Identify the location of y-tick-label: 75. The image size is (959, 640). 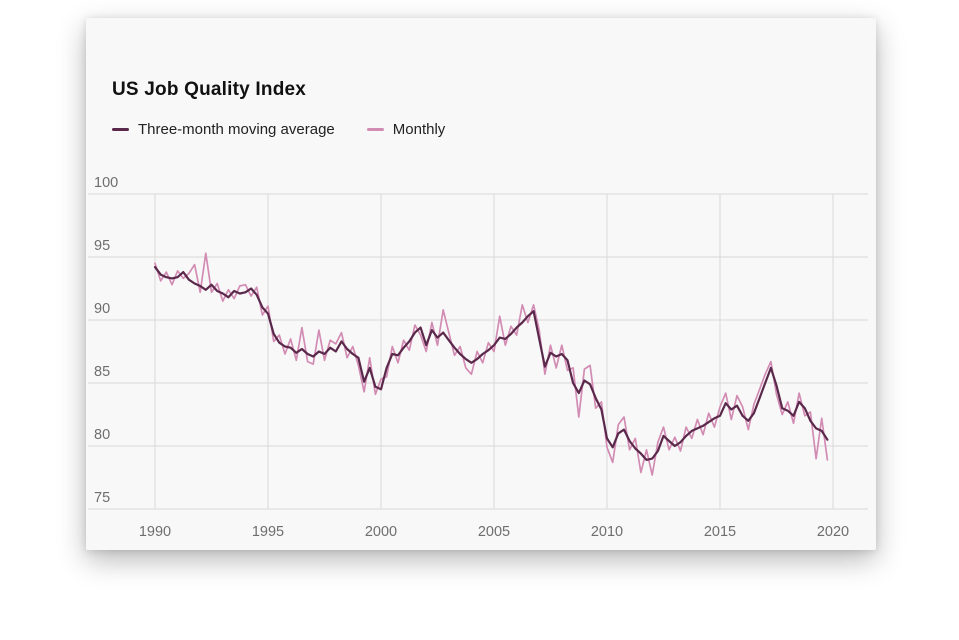
(102, 498).